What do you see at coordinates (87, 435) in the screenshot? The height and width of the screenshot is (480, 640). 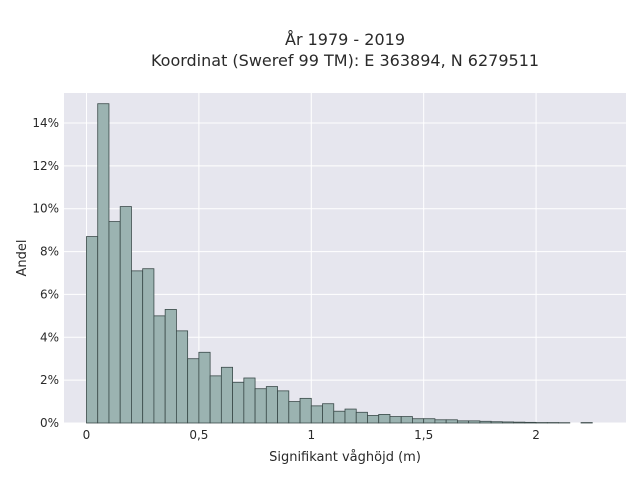 I see `x-tick-label: 0` at bounding box center [87, 435].